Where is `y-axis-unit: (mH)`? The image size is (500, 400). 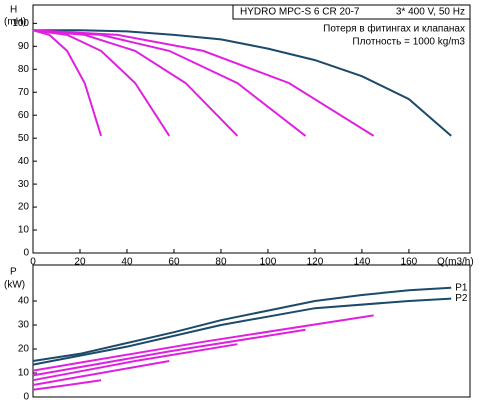
y-axis-unit: (mH) is located at coordinates (15, 22).